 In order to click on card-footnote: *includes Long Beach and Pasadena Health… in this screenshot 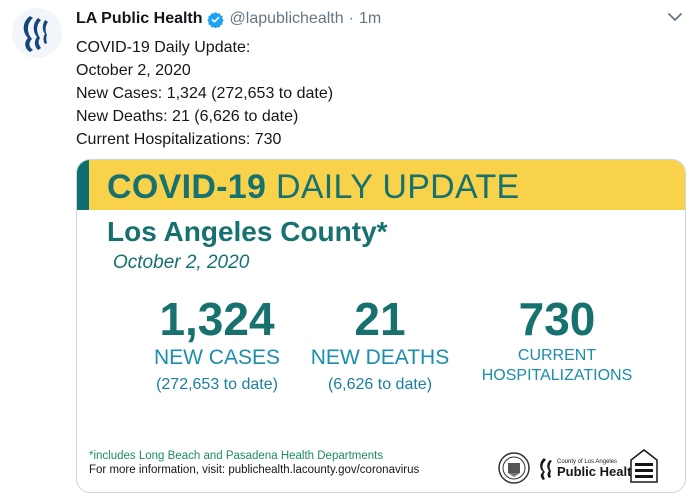, I will do `click(236, 456)`.